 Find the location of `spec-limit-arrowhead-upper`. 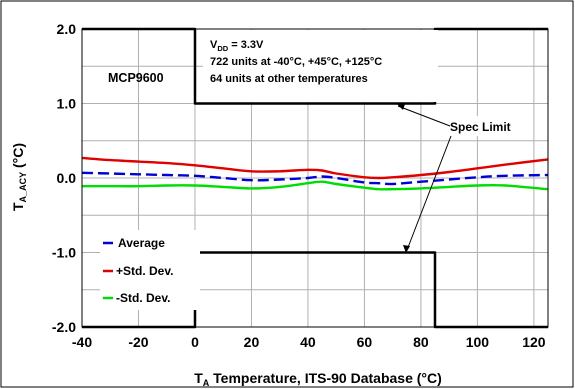

spec-limit-arrowhead-upper is located at coordinates (401, 107).